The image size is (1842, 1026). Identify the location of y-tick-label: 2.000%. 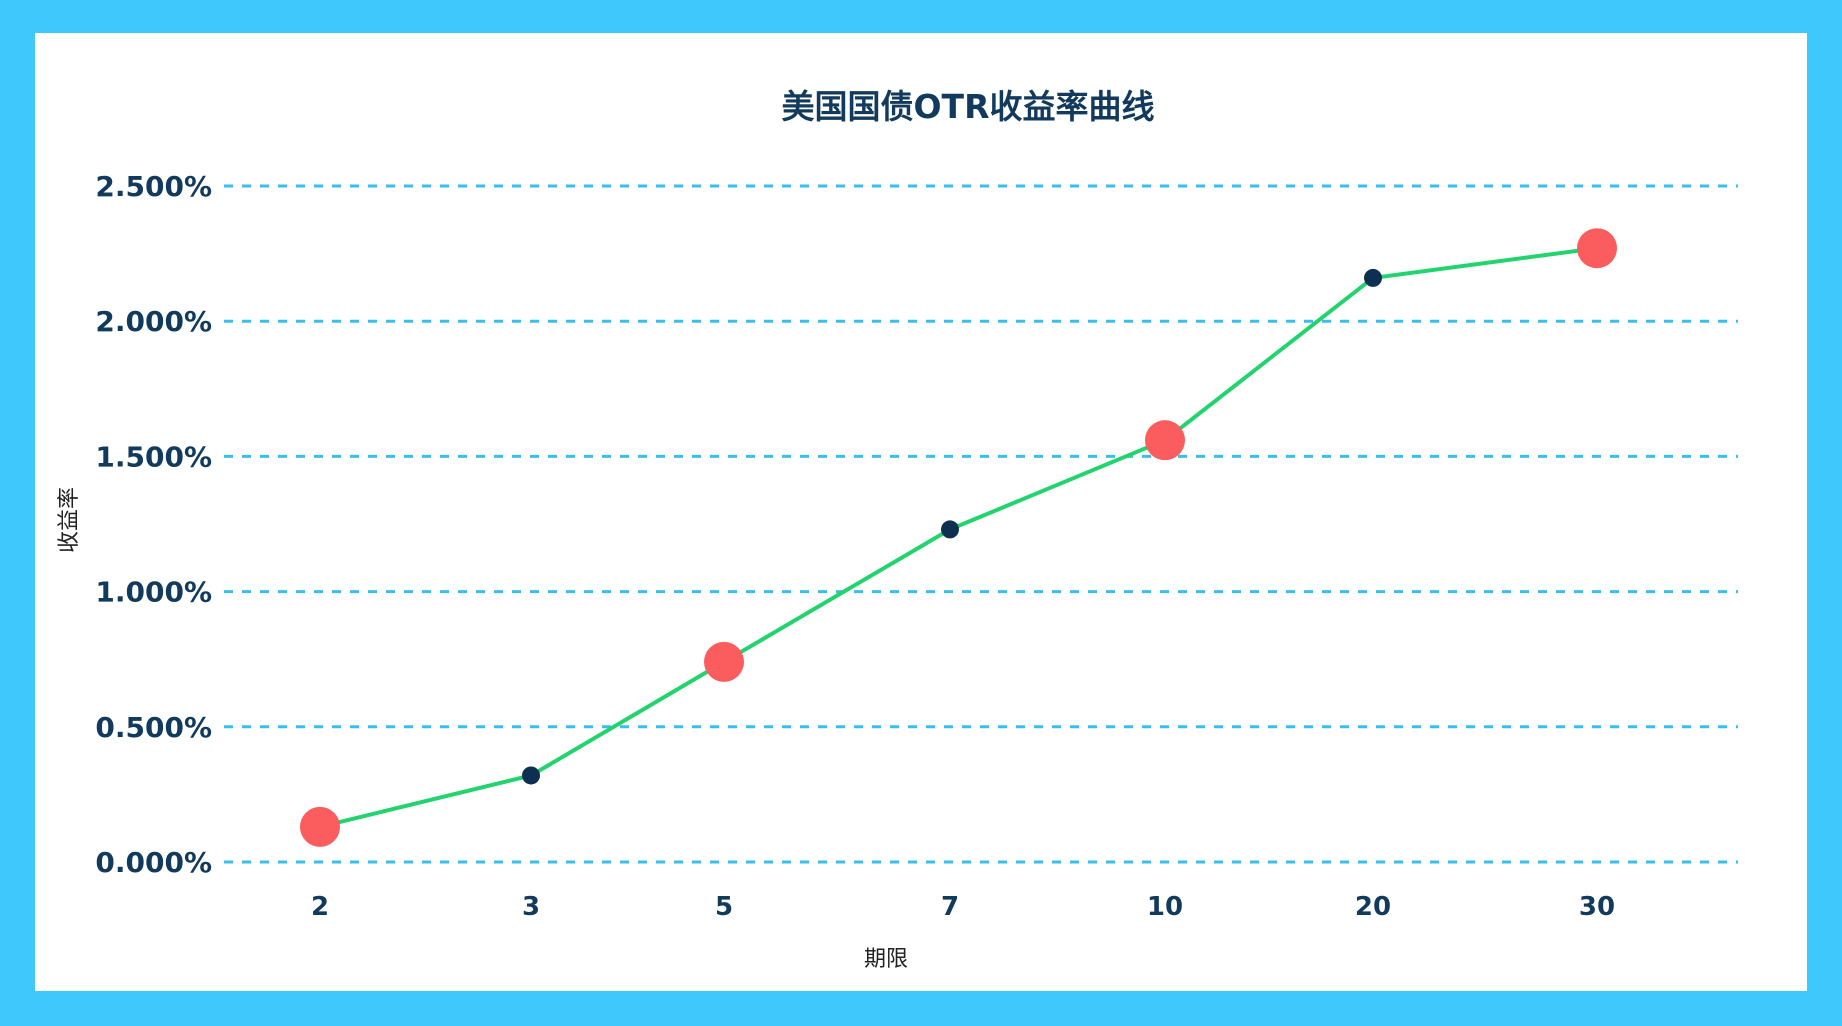
(153, 321).